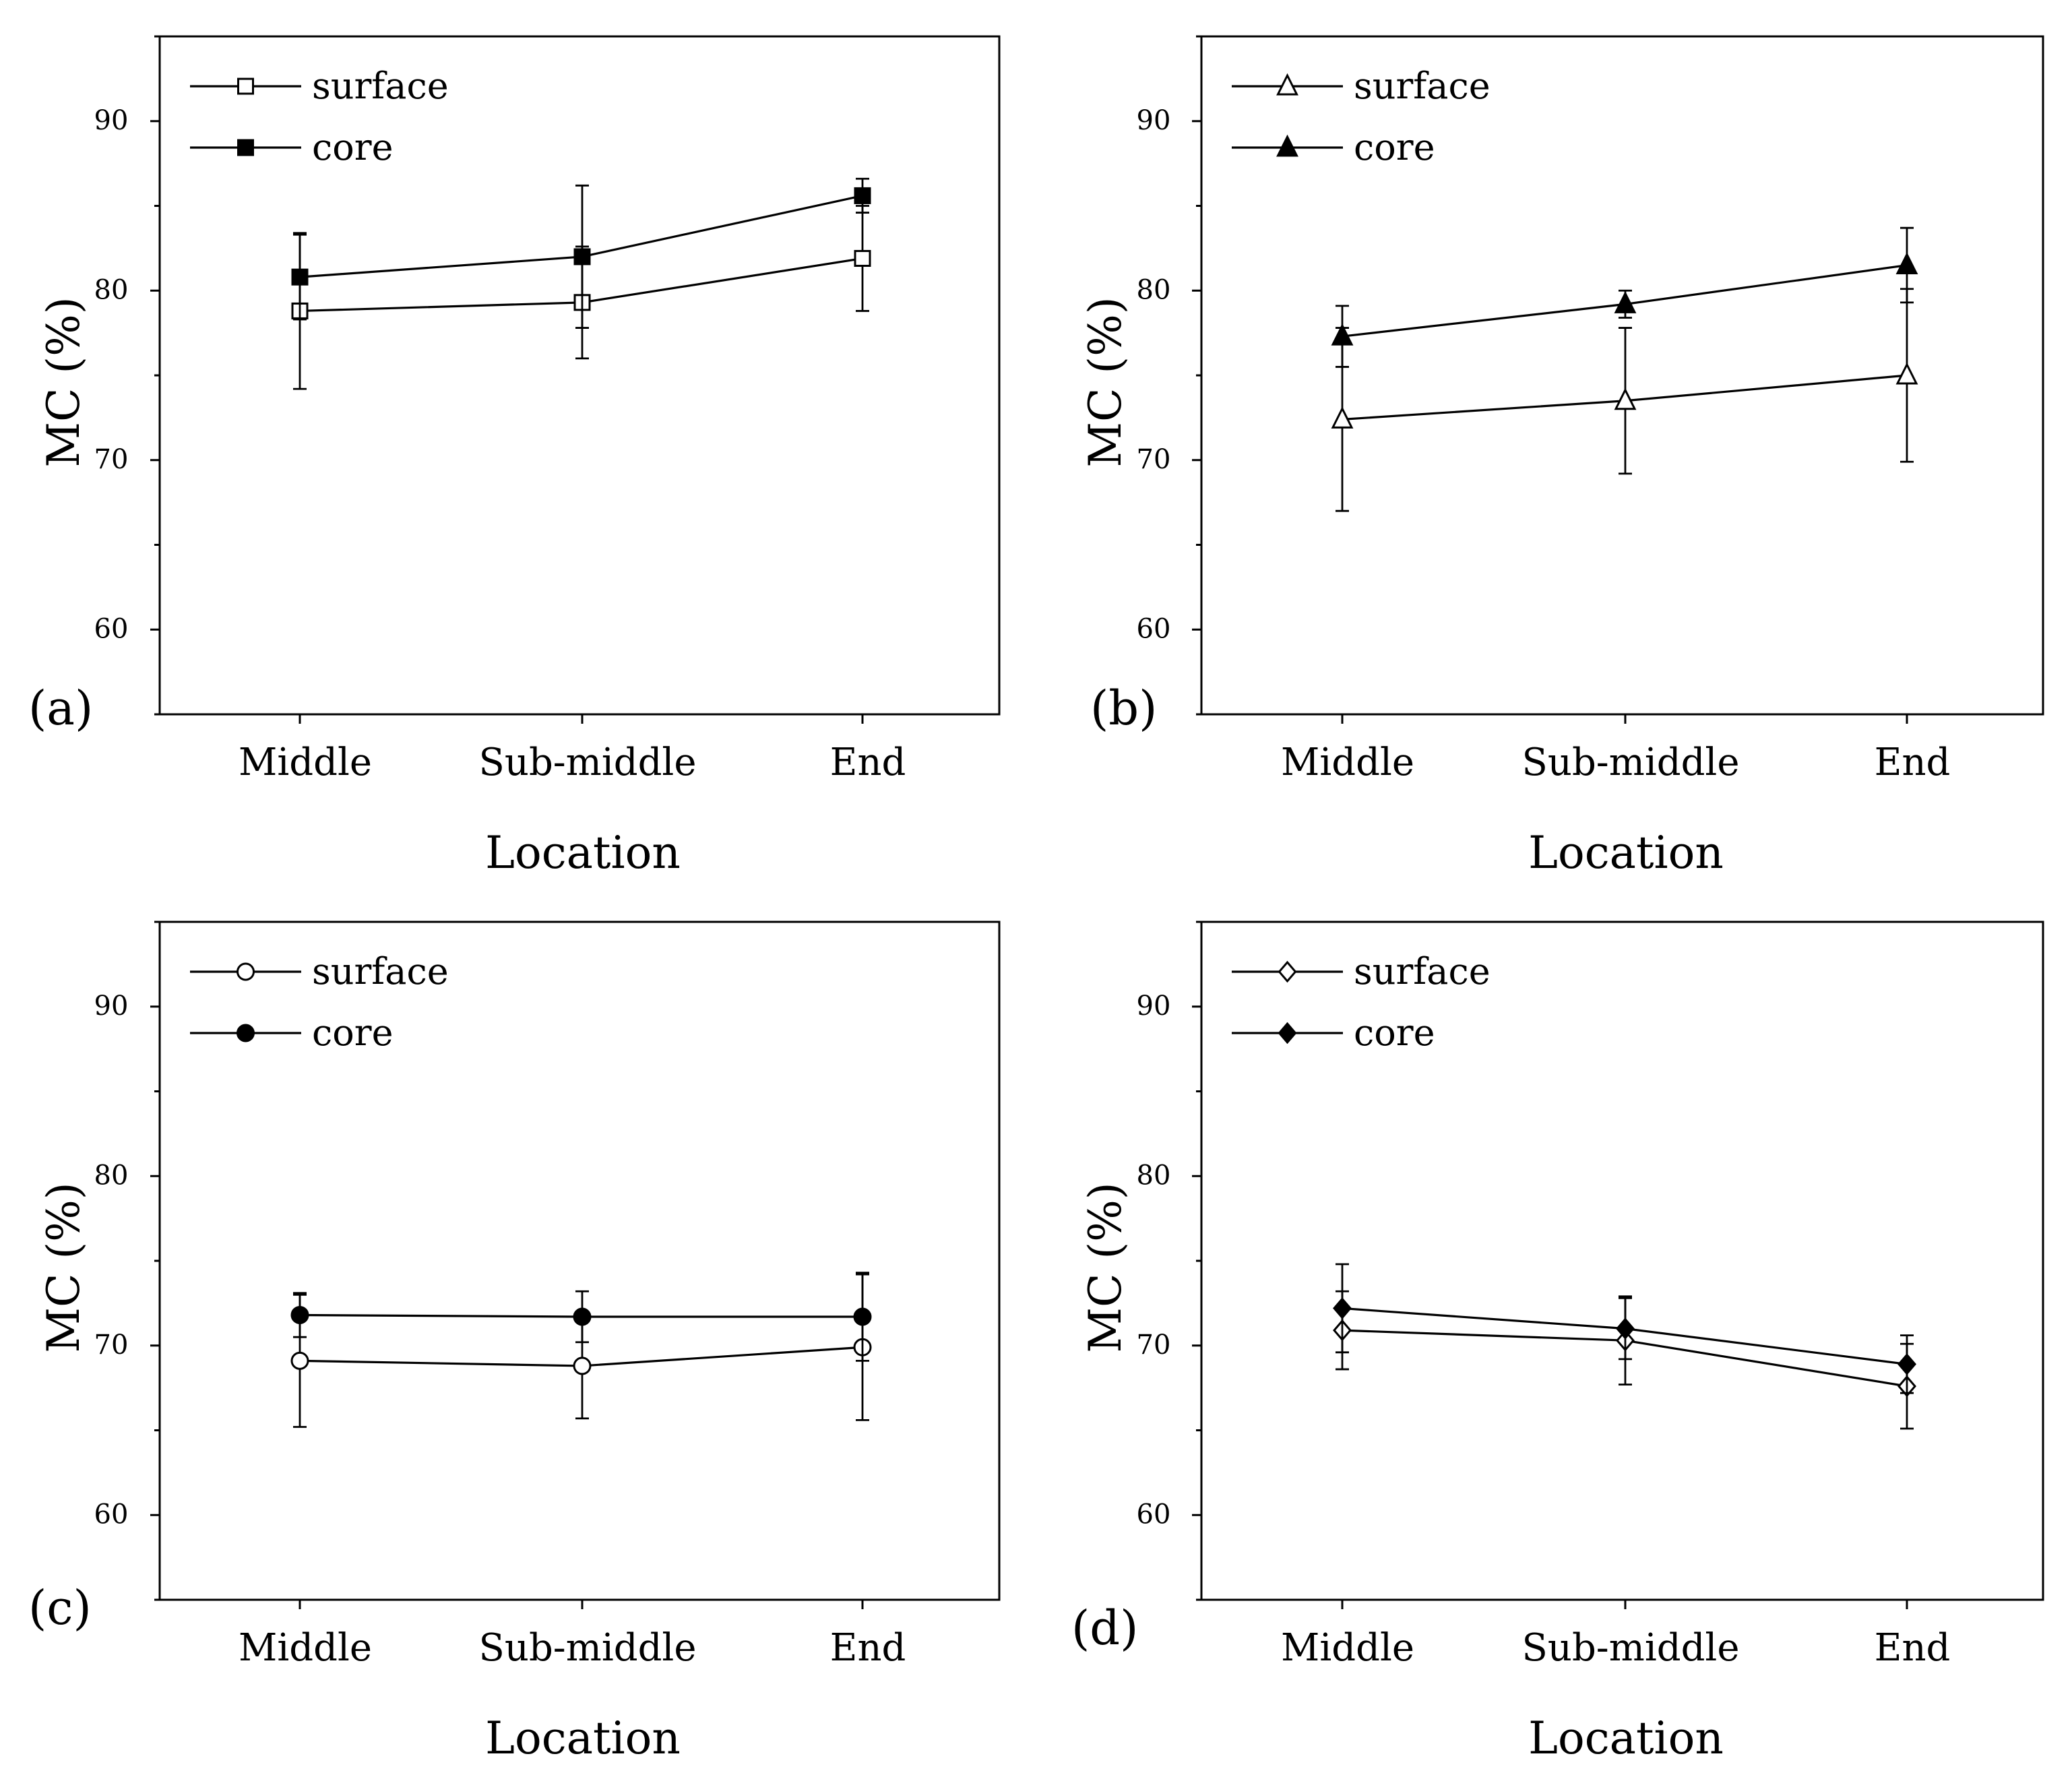  I want to click on panel-label: (c), so click(60, 1607).